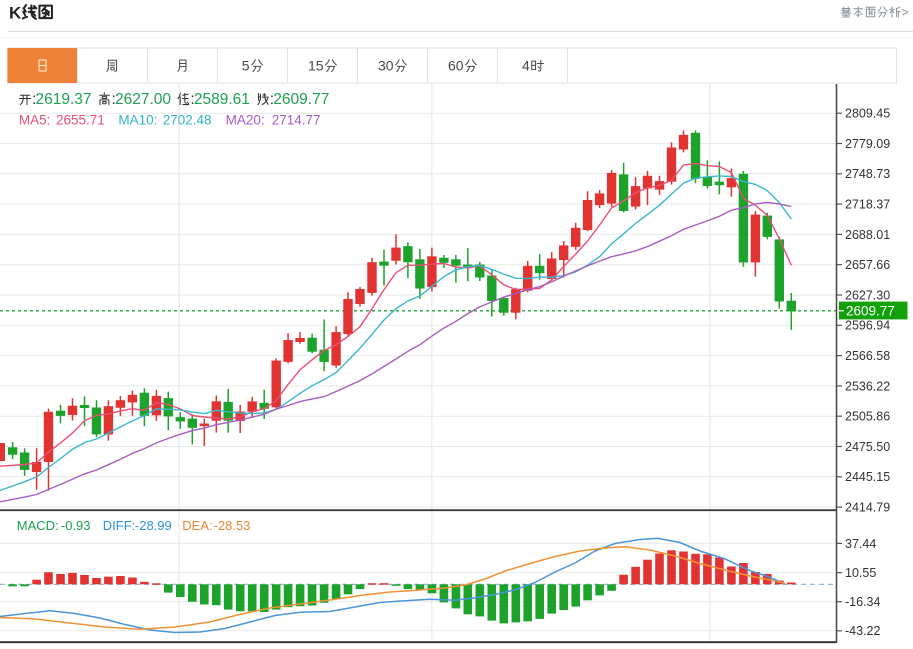 The image size is (913, 649). What do you see at coordinates (867, 265) in the screenshot?
I see `svg-text: 2657.66` at bounding box center [867, 265].